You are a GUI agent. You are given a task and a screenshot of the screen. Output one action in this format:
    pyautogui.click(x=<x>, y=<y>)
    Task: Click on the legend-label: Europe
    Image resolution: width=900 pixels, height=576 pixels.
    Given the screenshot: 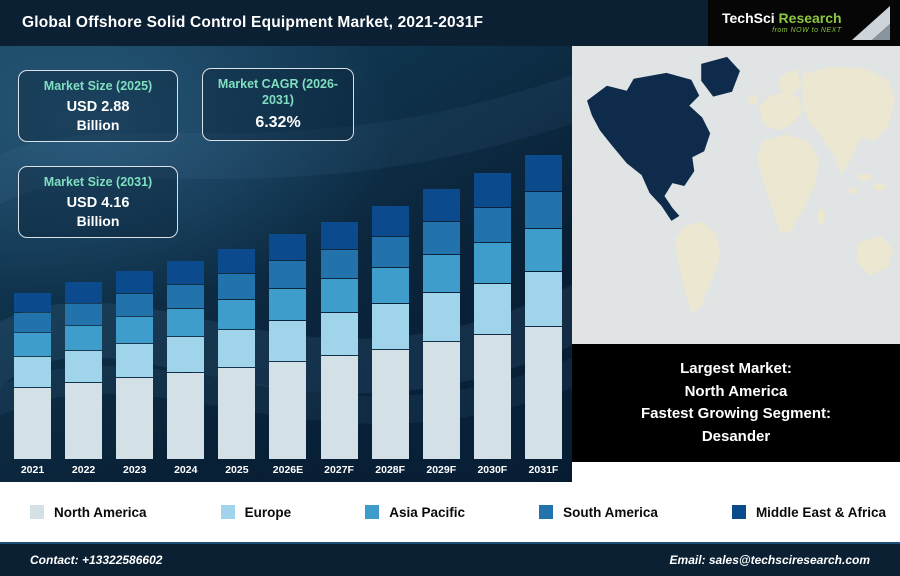 What is the action you would take?
    pyautogui.click(x=268, y=512)
    